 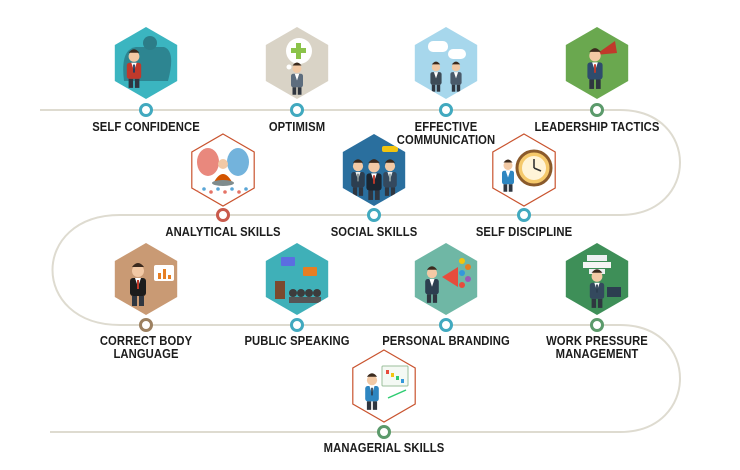 I want to click on chart-board-icon, so click(x=387, y=387).